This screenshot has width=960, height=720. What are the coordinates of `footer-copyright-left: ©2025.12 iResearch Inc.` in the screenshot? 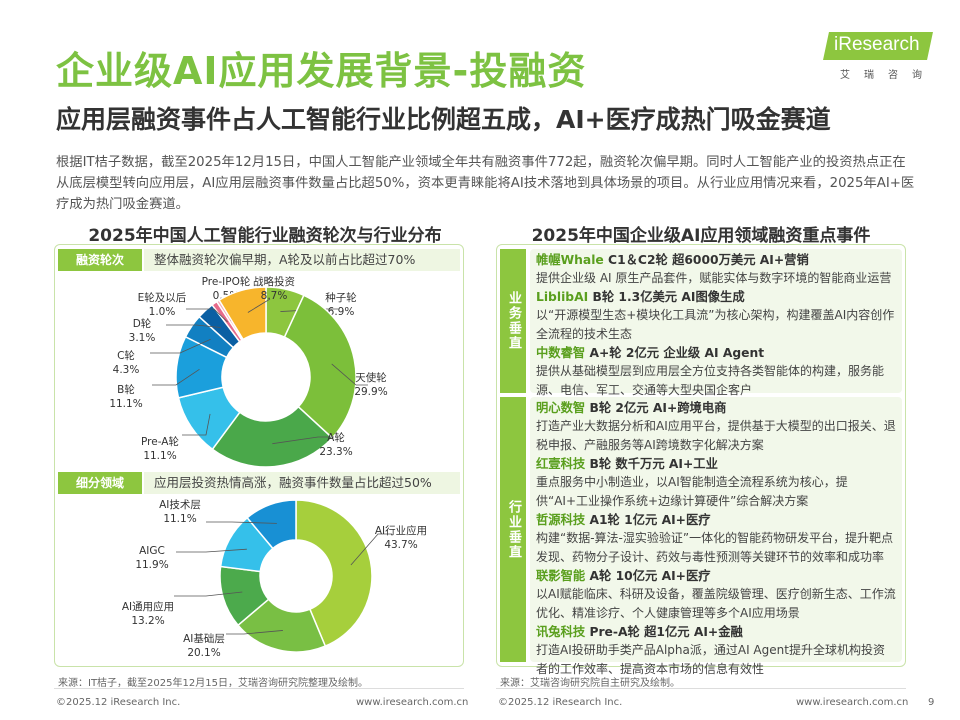 It's located at (118, 702).